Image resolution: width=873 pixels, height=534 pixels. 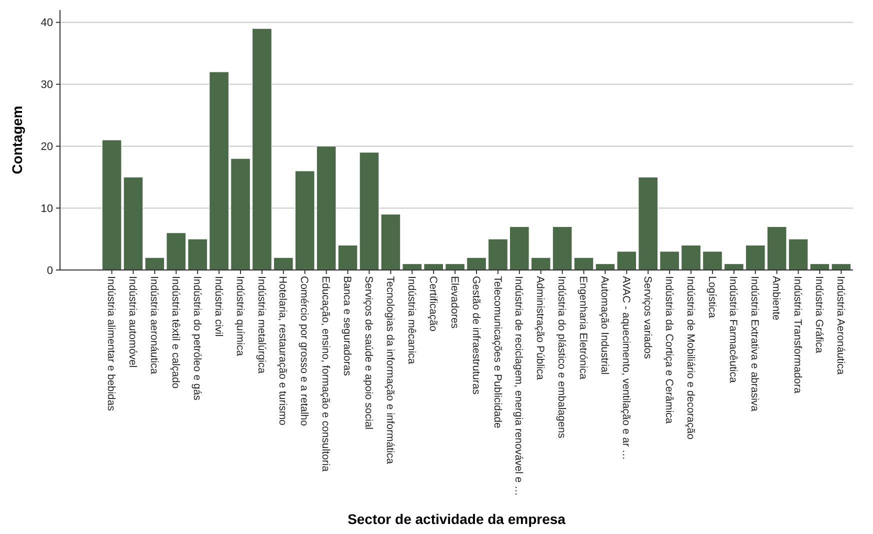 What do you see at coordinates (819, 315) in the screenshot?
I see `x-tick-label: Indústria Gráfica` at bounding box center [819, 315].